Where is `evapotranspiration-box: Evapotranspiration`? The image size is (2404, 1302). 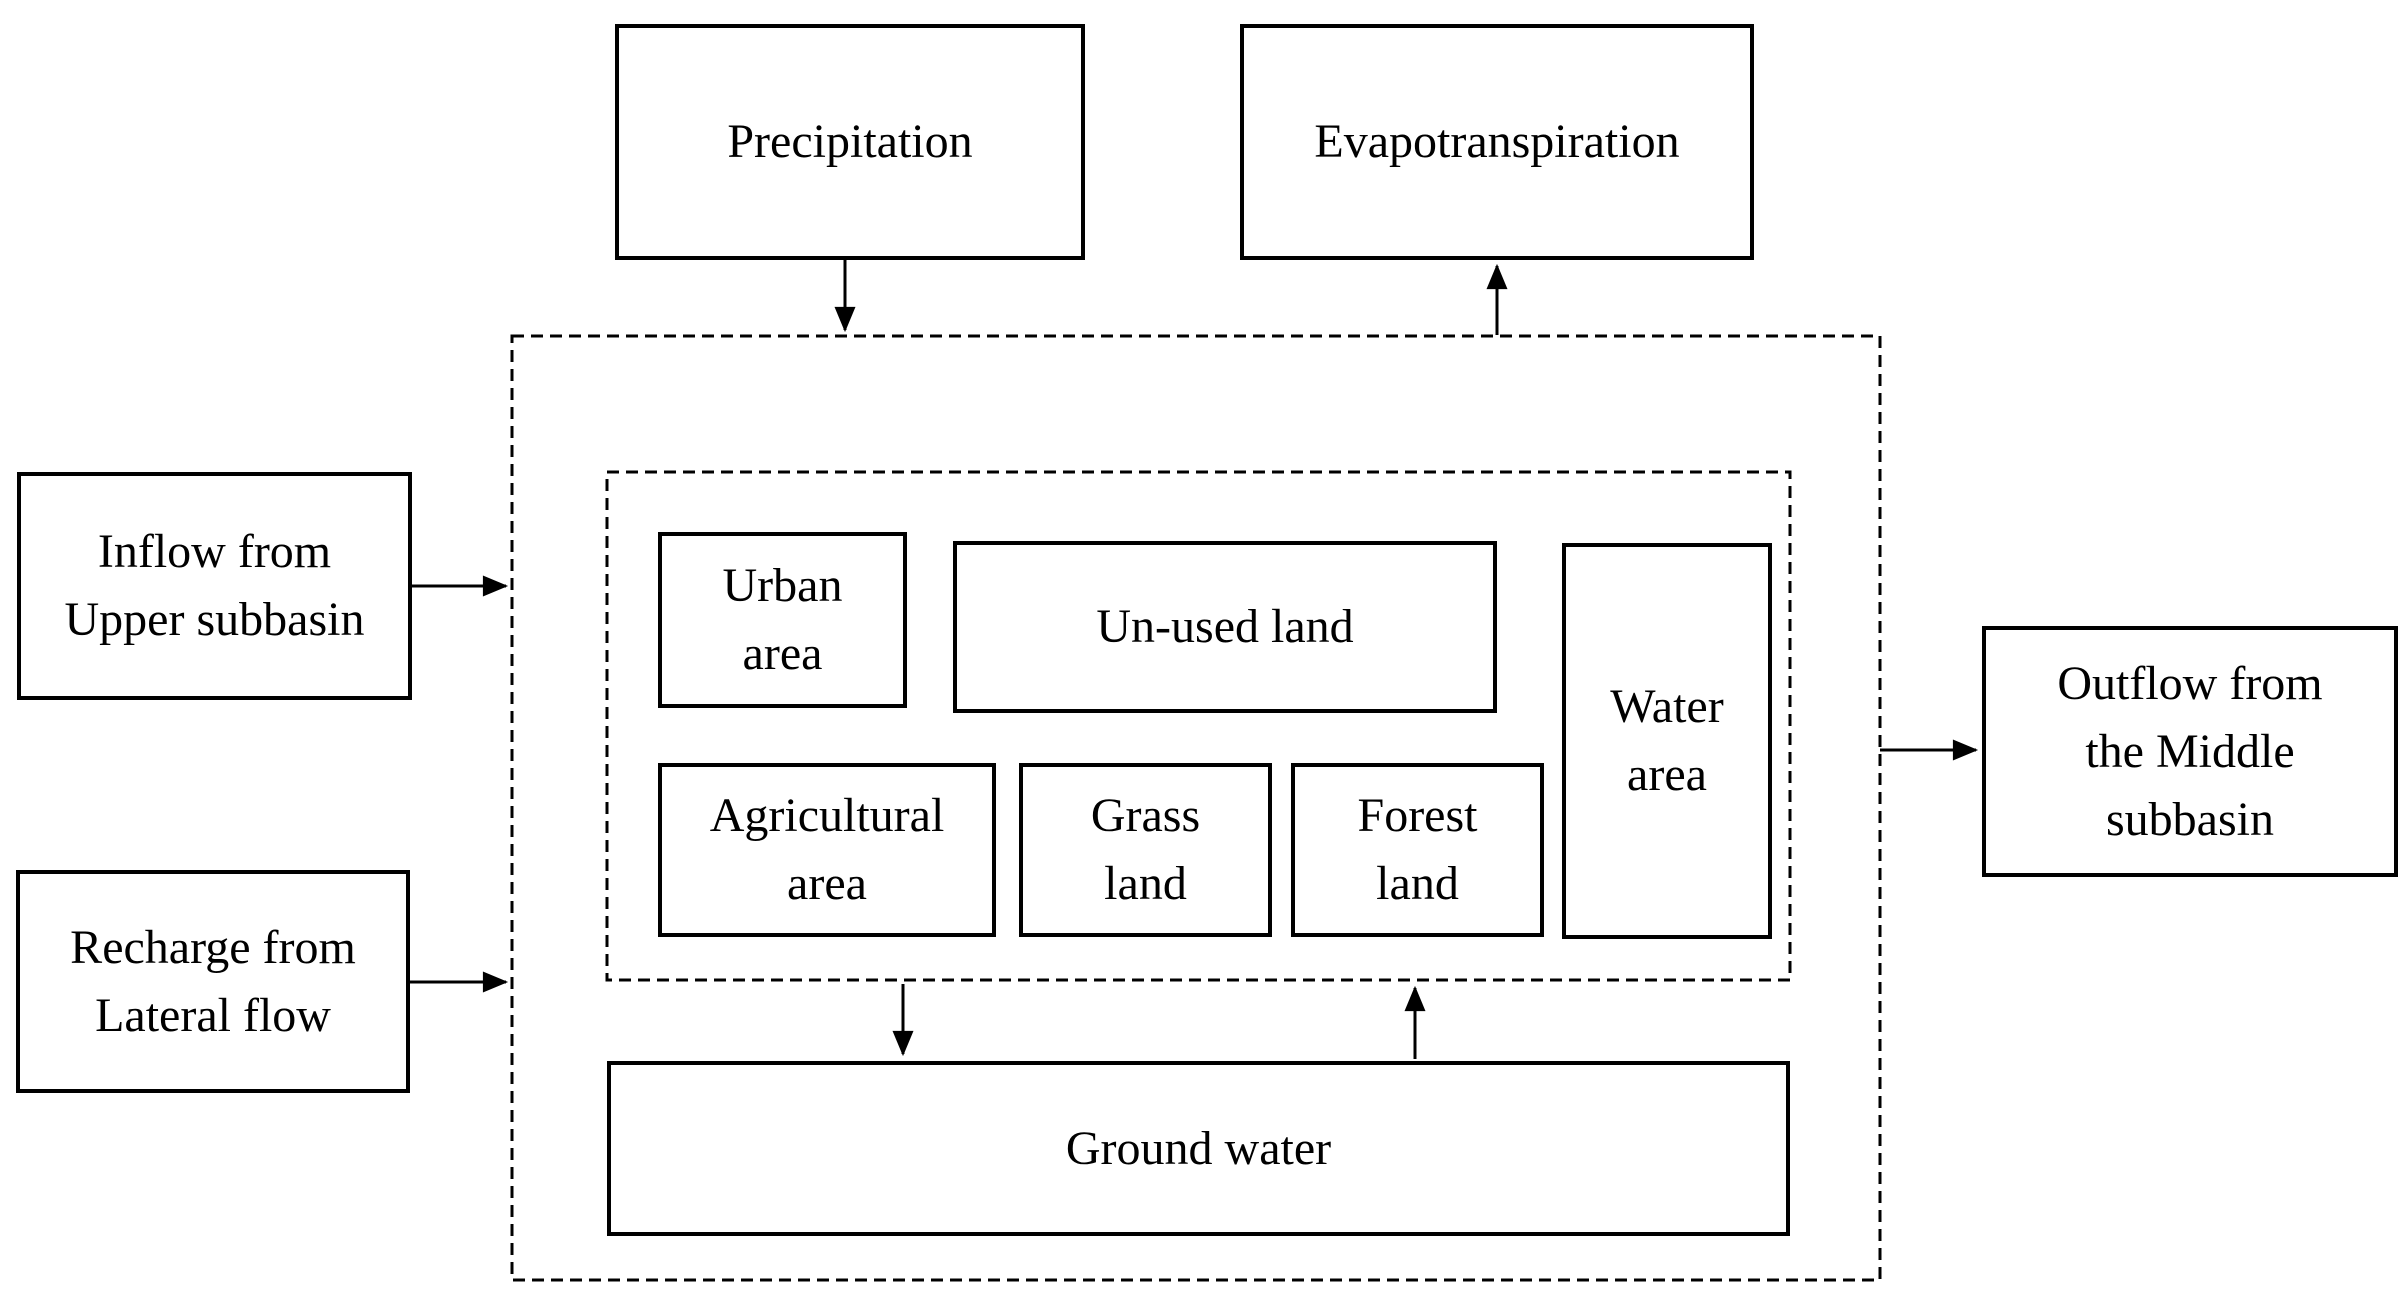 evapotranspiration-box: Evapotranspiration is located at coordinates (1497, 142).